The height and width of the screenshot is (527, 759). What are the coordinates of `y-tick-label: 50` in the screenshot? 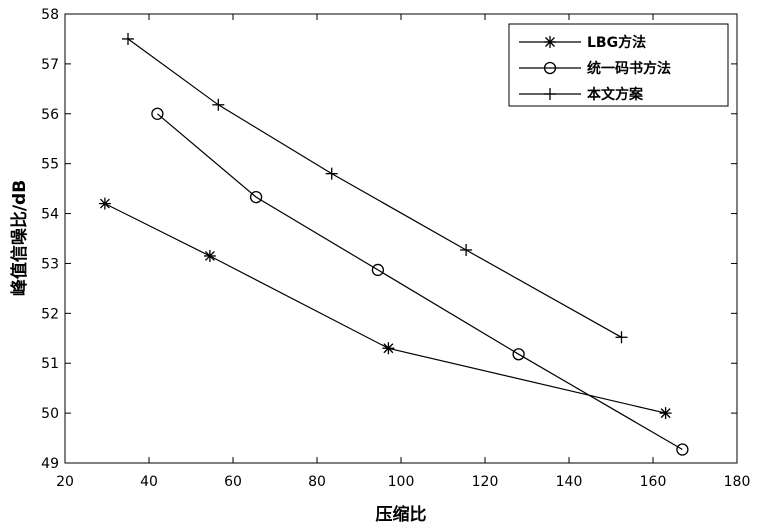 It's located at (50, 414).